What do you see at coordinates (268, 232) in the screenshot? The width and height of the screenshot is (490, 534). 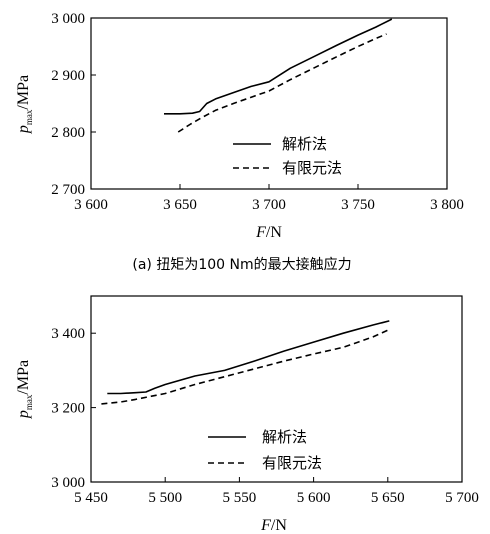 I see `chart-a-x-axis-label: F/N` at bounding box center [268, 232].